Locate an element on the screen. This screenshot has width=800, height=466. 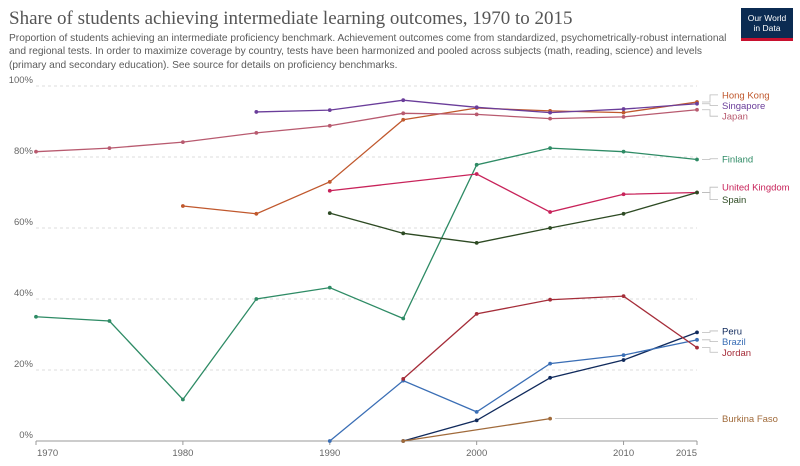
label-connector-united-kingdom is located at coordinates (710, 189).